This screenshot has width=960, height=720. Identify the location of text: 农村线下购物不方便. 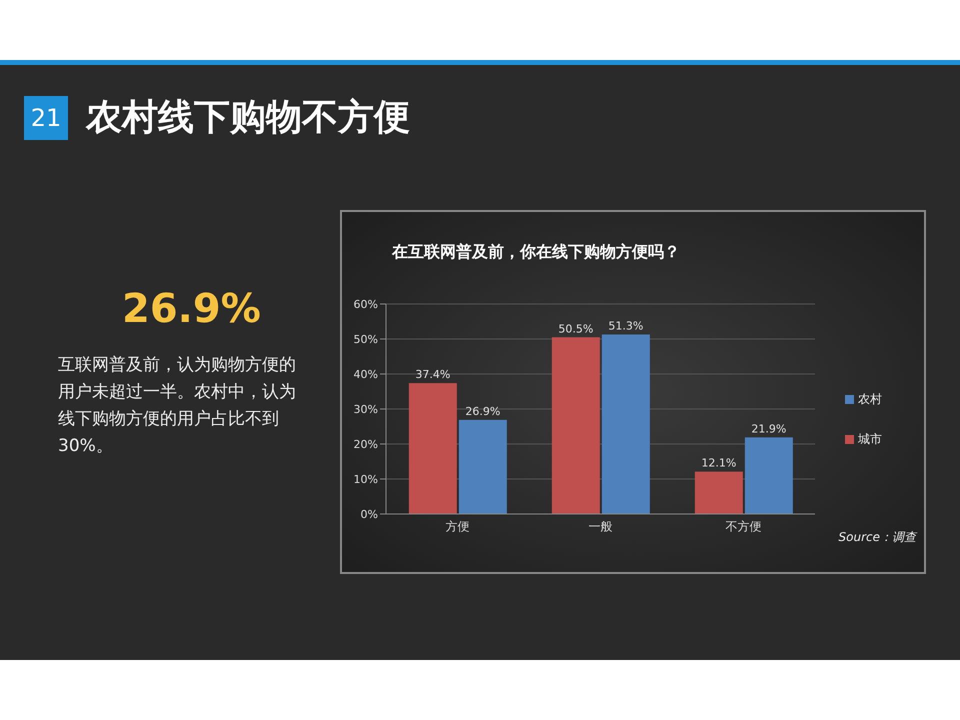
(248, 118).